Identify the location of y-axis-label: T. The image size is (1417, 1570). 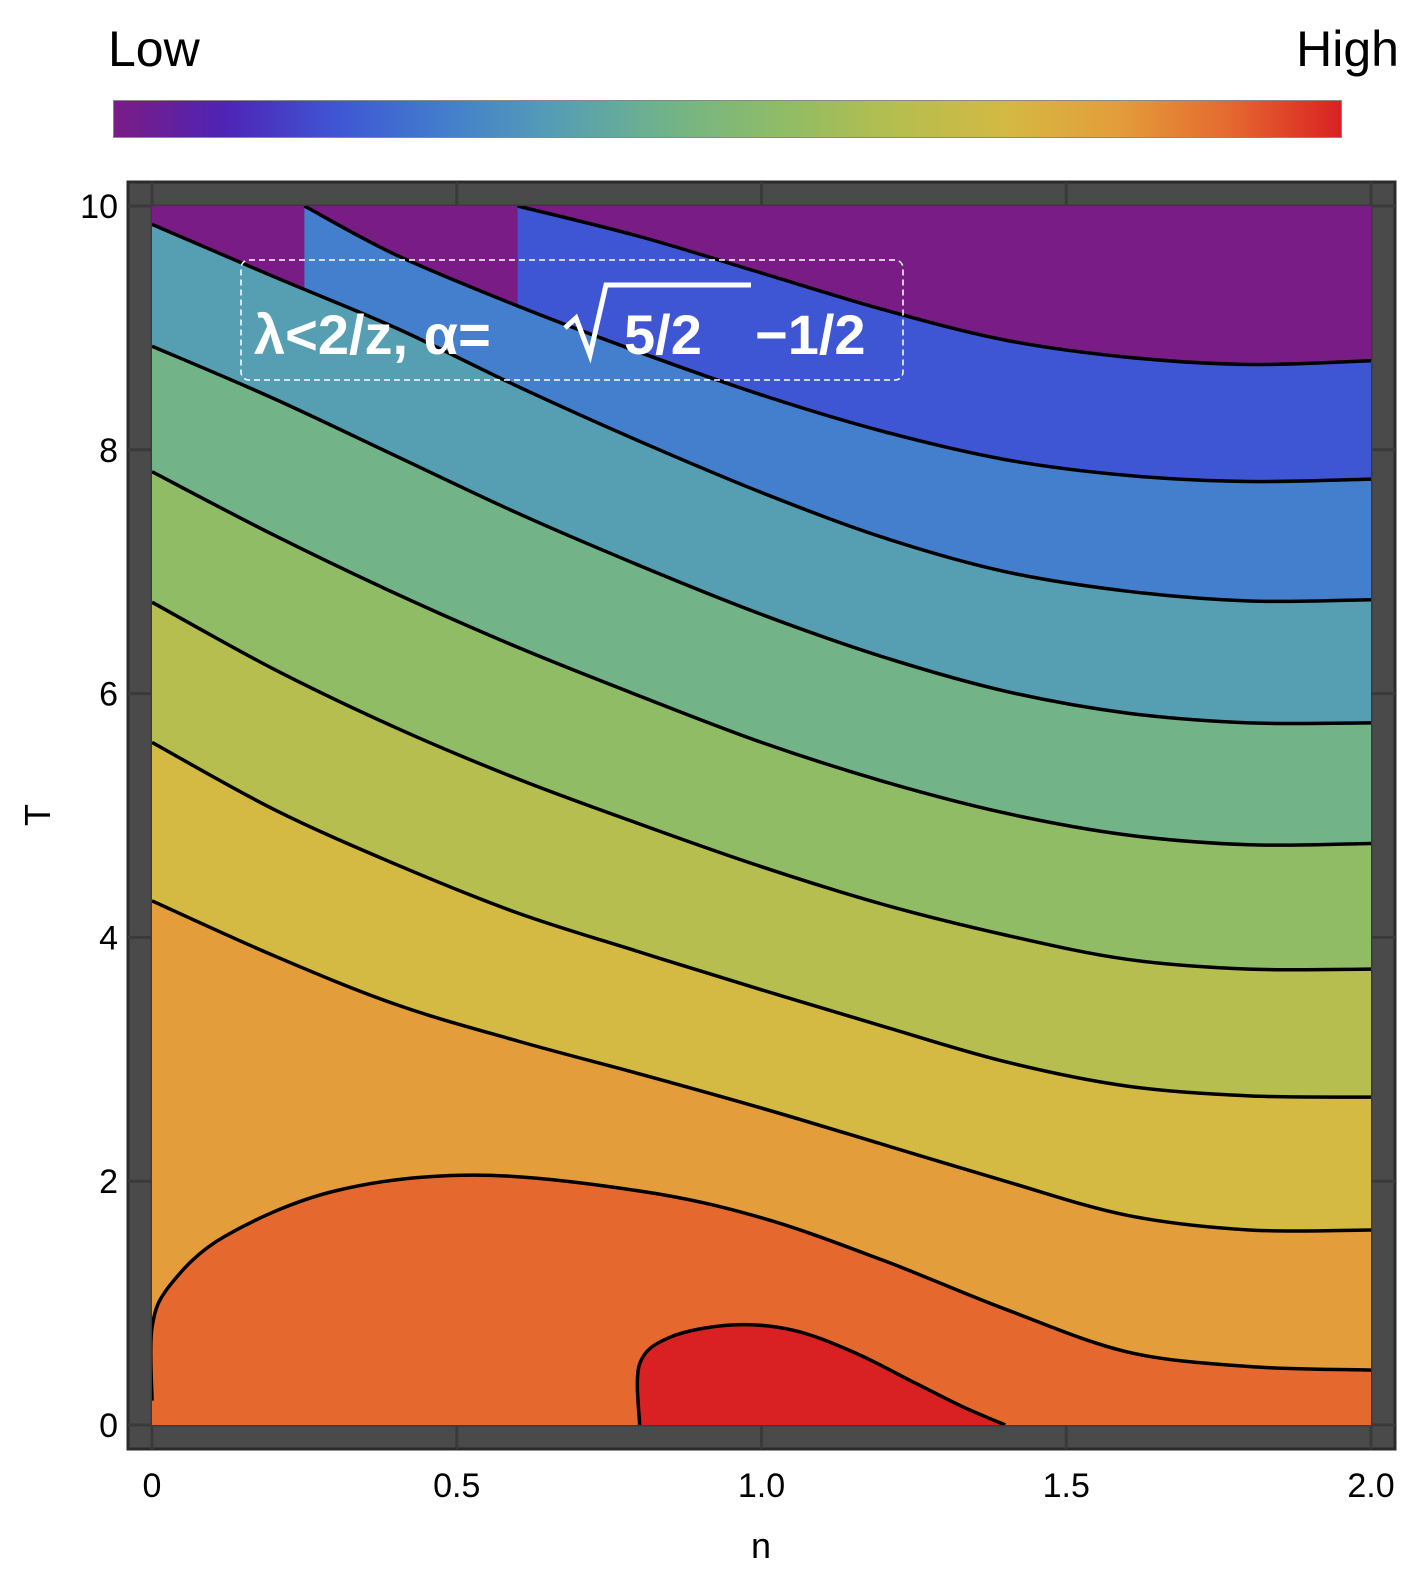
(37, 815).